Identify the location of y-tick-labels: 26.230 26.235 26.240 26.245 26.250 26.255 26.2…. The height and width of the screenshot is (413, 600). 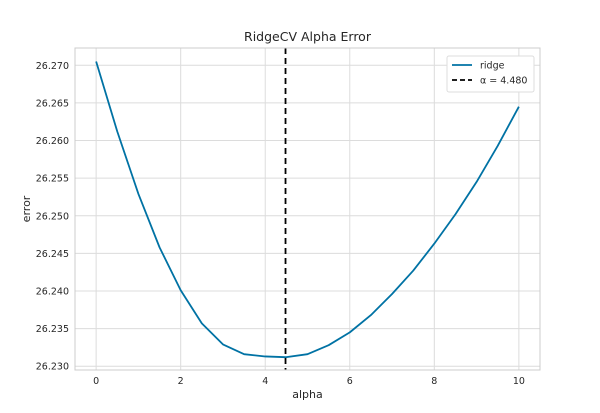
(52, 217).